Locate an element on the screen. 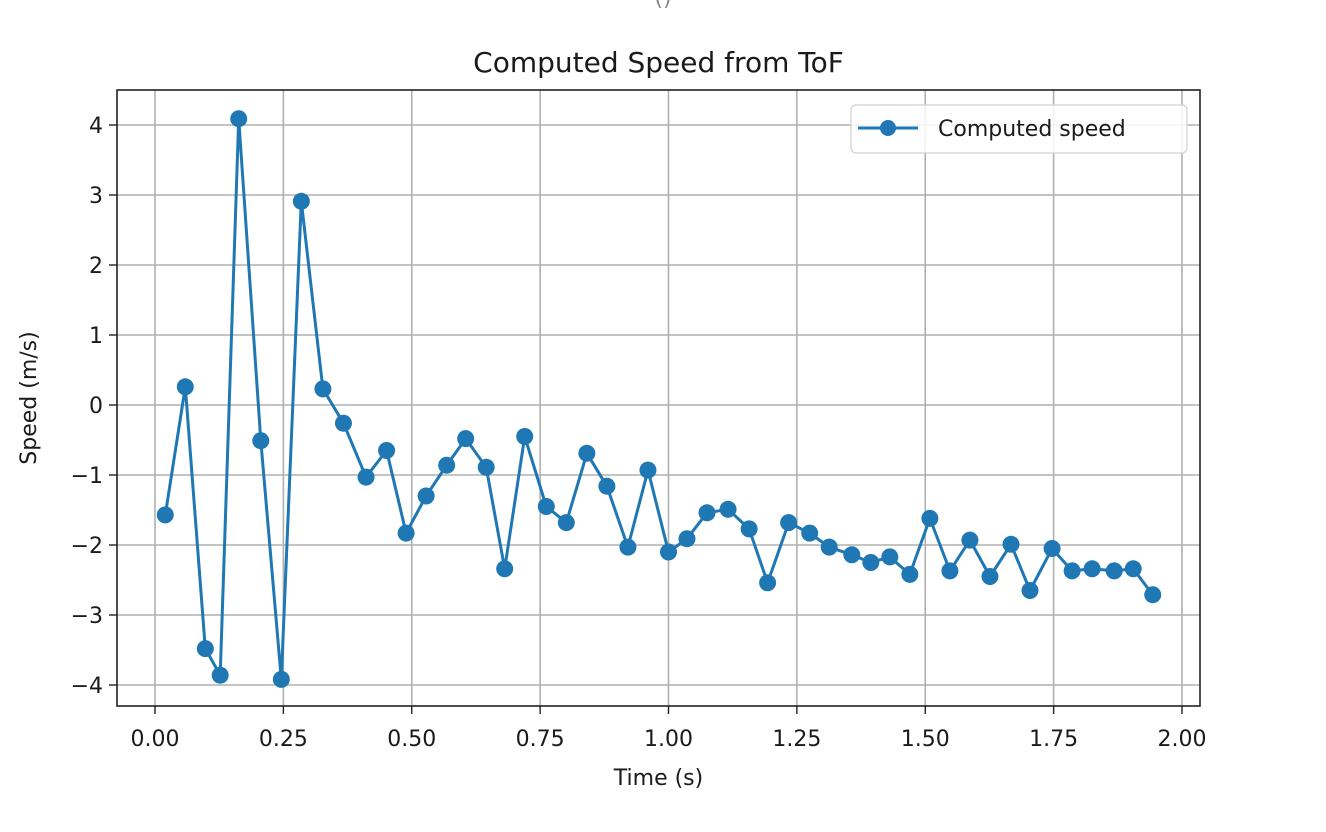 This screenshot has width=1326, height=832. y-tick-label: −3 is located at coordinates (87, 616).